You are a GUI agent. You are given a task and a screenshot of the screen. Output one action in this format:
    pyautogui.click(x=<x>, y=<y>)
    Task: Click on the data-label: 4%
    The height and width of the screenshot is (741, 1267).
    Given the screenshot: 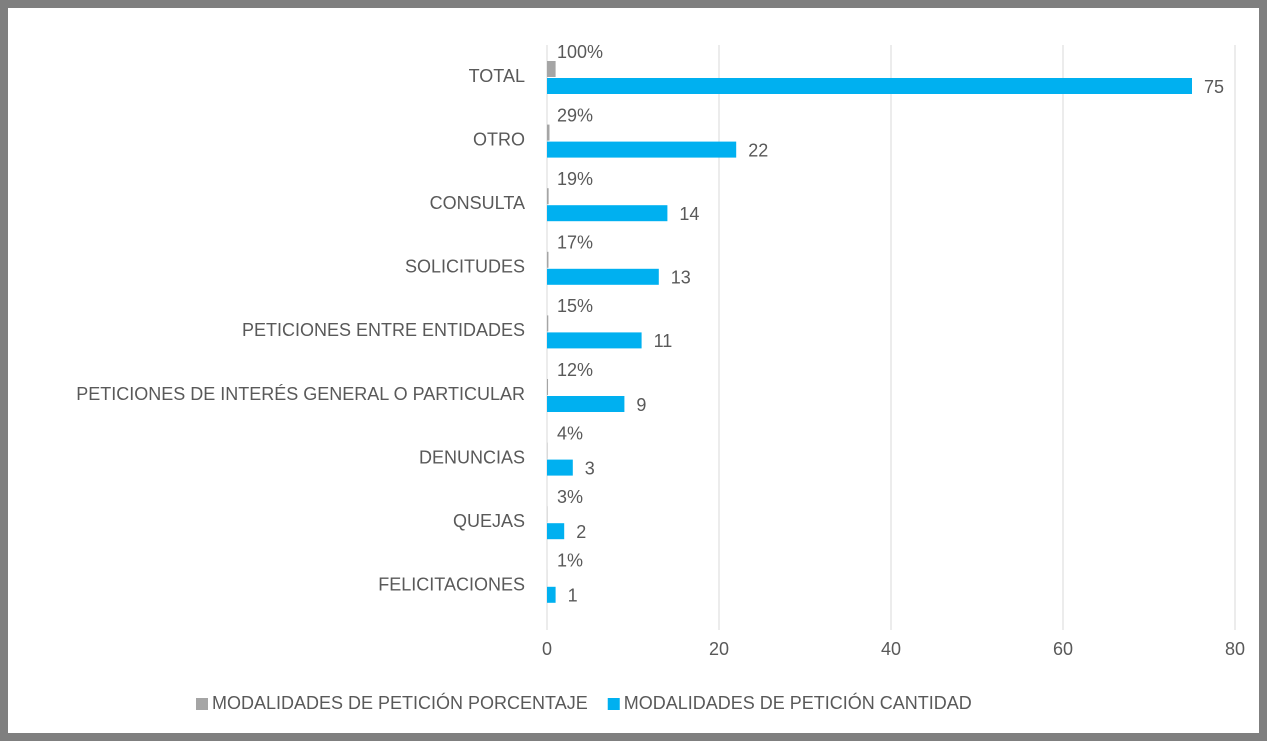 What is the action you would take?
    pyautogui.click(x=570, y=433)
    